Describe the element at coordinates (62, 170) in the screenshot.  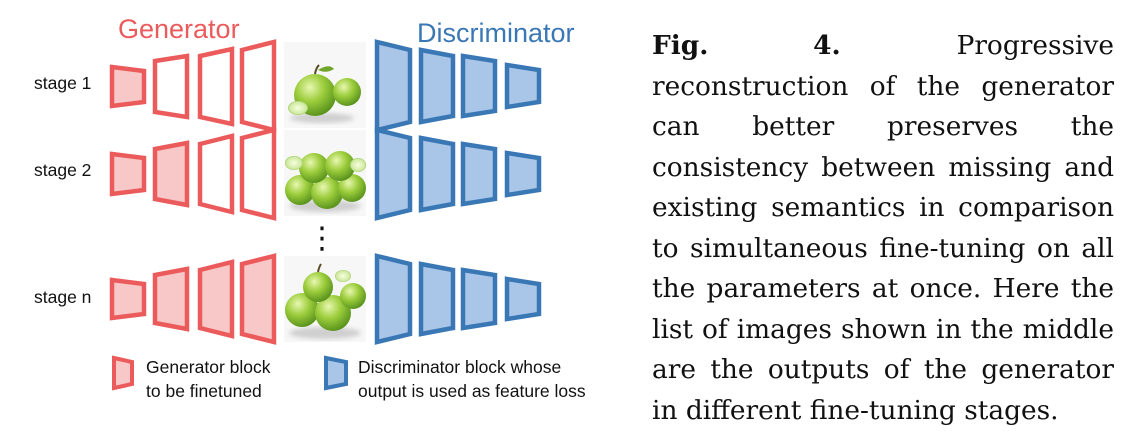
I see `stage-label: stage 2` at that location.